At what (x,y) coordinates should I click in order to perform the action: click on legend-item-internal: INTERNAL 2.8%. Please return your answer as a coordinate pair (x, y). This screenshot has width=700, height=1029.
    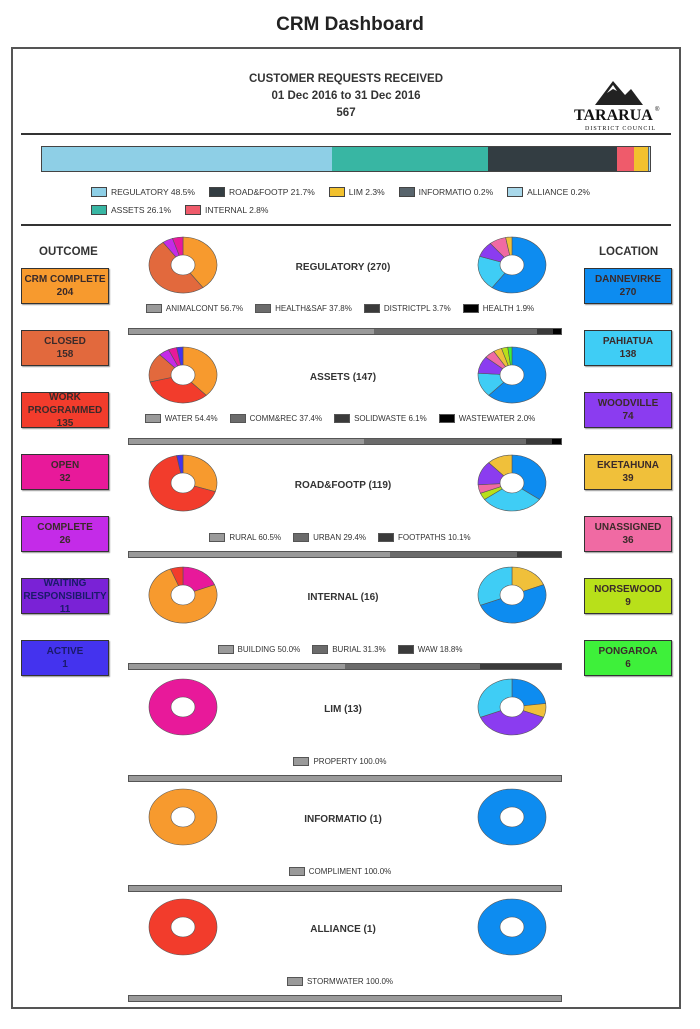
    Looking at the image, I should click on (226, 210).